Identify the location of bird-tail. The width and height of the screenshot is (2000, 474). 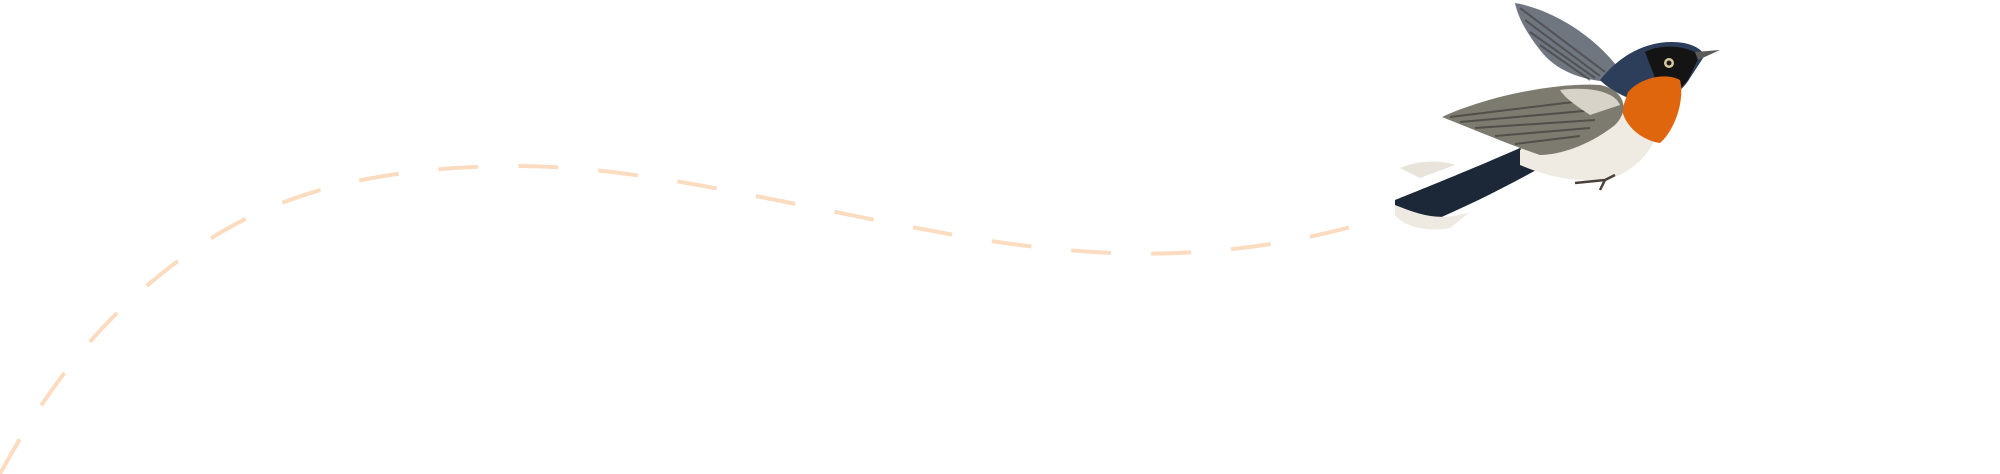
(1470, 186).